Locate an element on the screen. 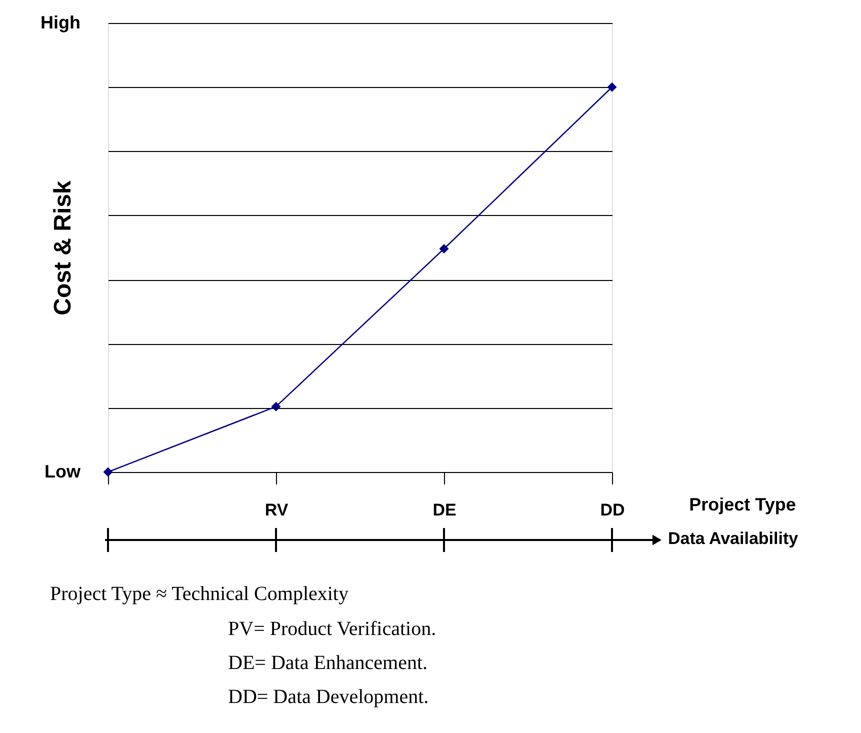 This screenshot has width=861, height=733. text: Project Type ≈ Technical Complexity is located at coordinates (199, 594).